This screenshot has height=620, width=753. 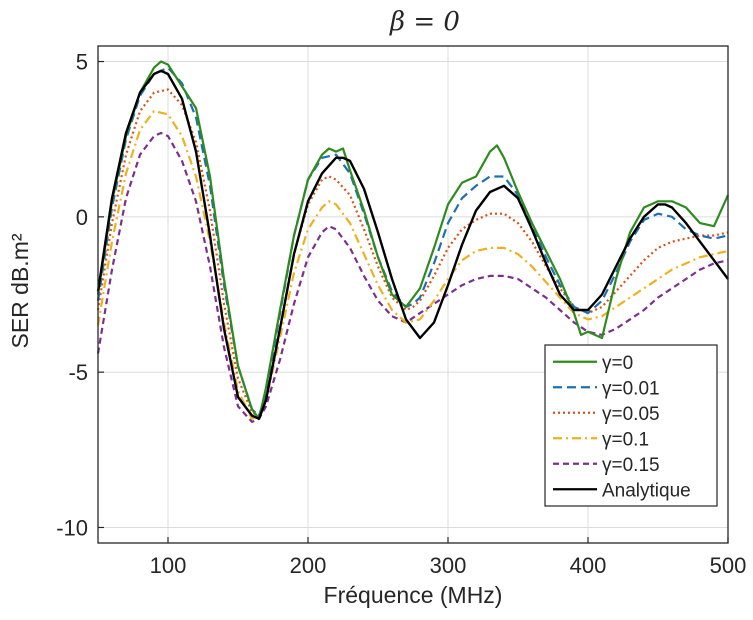 I want to click on legend-box, so click(x=631, y=425).